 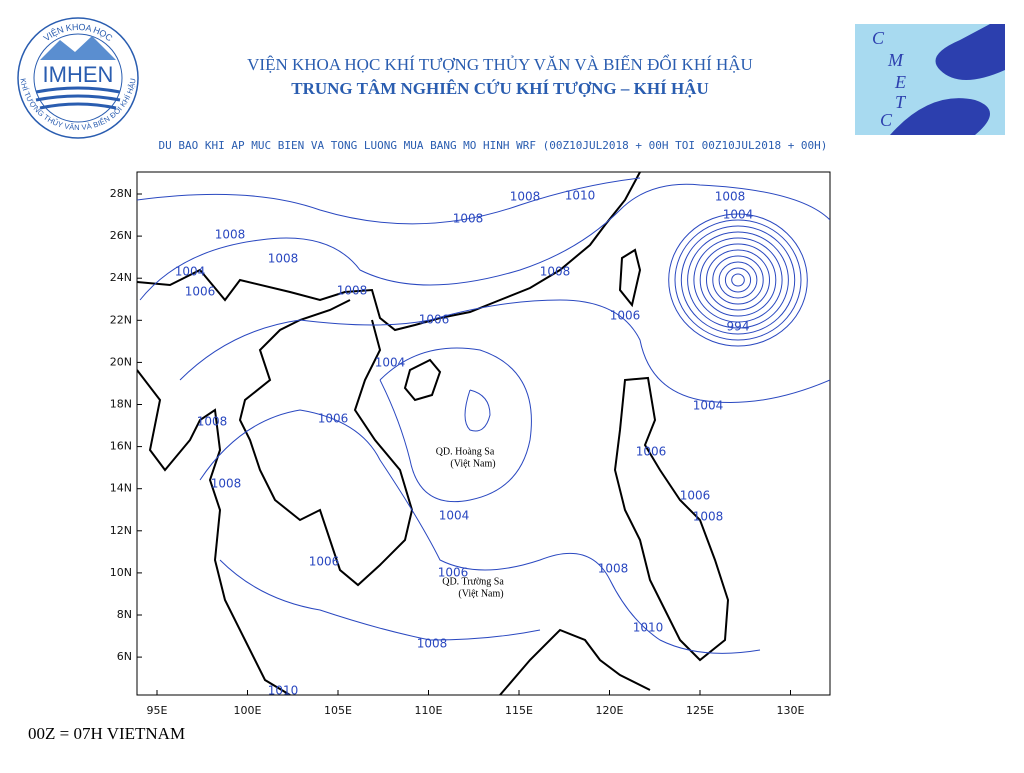 What do you see at coordinates (121, 361) in the screenshot?
I see `lat-label: 20N` at bounding box center [121, 361].